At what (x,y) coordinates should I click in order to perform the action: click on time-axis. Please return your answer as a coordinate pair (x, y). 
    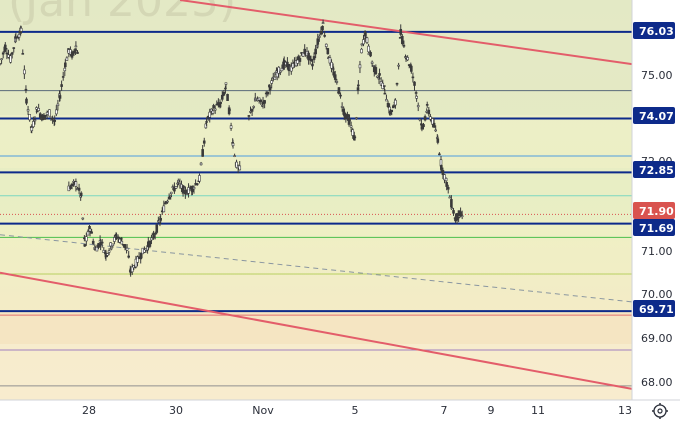
    Looking at the image, I should click on (316, 412).